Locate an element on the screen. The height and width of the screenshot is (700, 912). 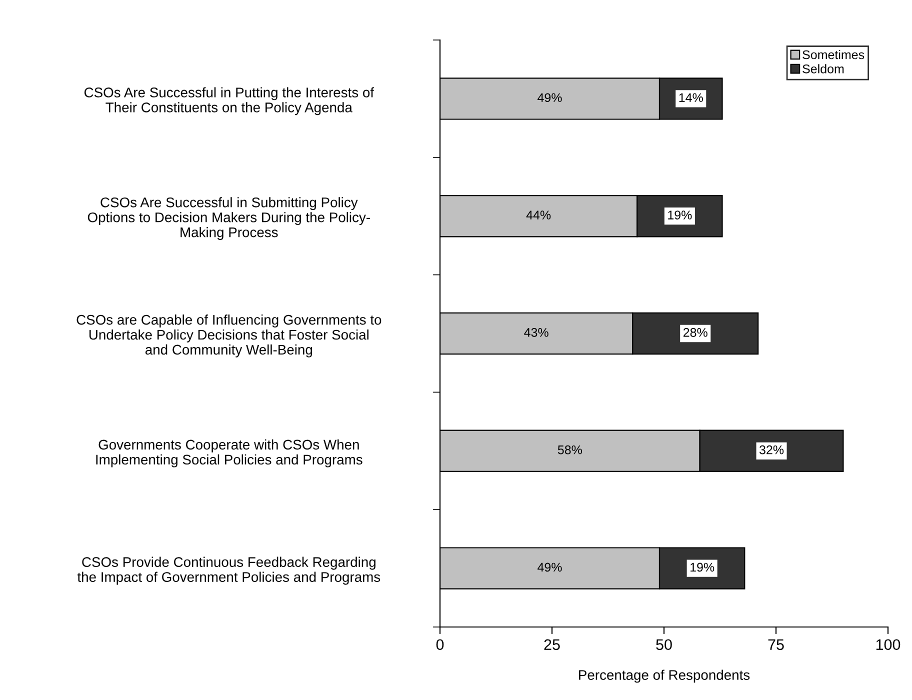
legend-label: Seldom is located at coordinates (823, 69).